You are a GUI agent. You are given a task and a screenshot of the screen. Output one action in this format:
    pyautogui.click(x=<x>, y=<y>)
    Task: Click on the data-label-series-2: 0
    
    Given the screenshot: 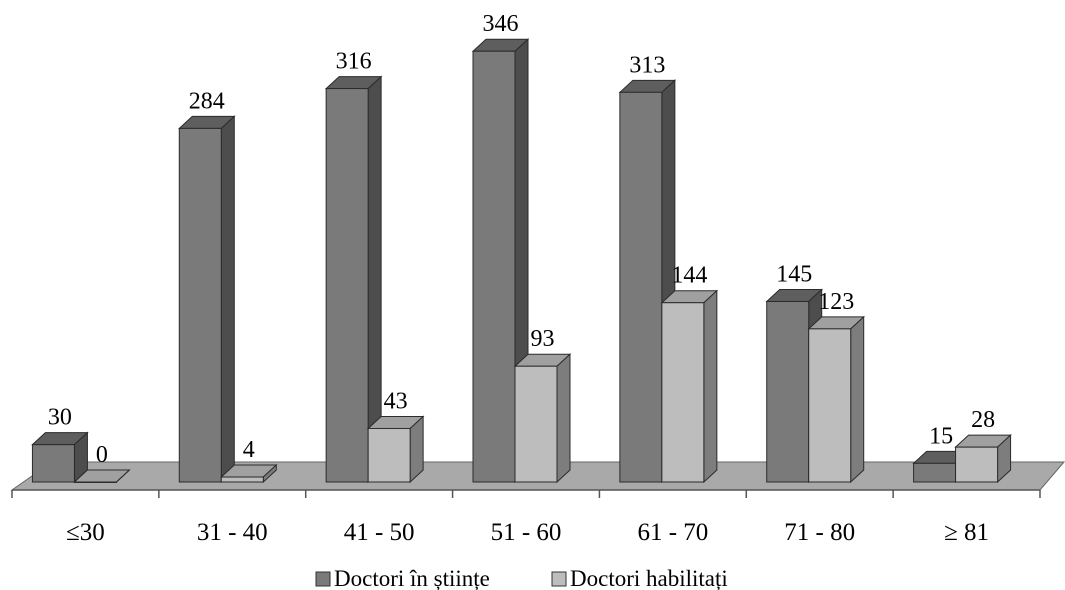 What is the action you would take?
    pyautogui.click(x=102, y=455)
    